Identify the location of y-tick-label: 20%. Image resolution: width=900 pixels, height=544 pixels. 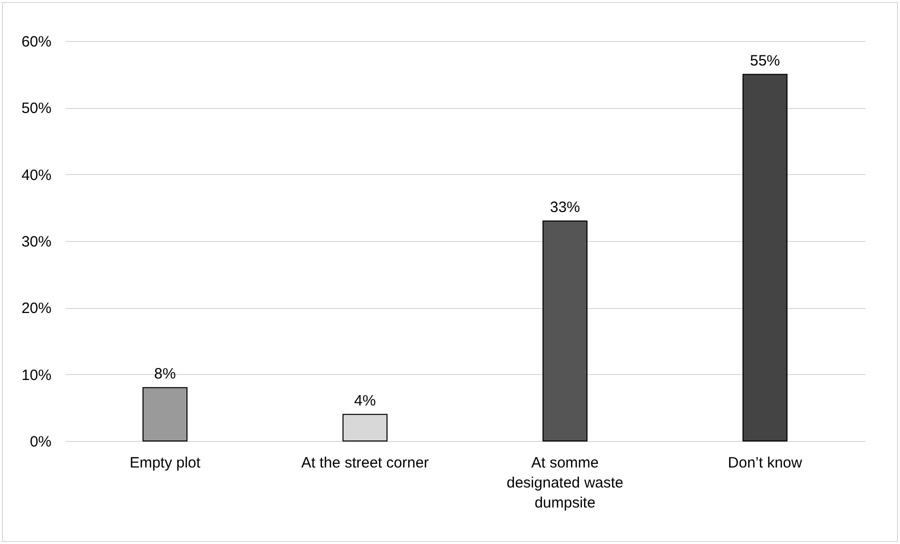
(36, 309).